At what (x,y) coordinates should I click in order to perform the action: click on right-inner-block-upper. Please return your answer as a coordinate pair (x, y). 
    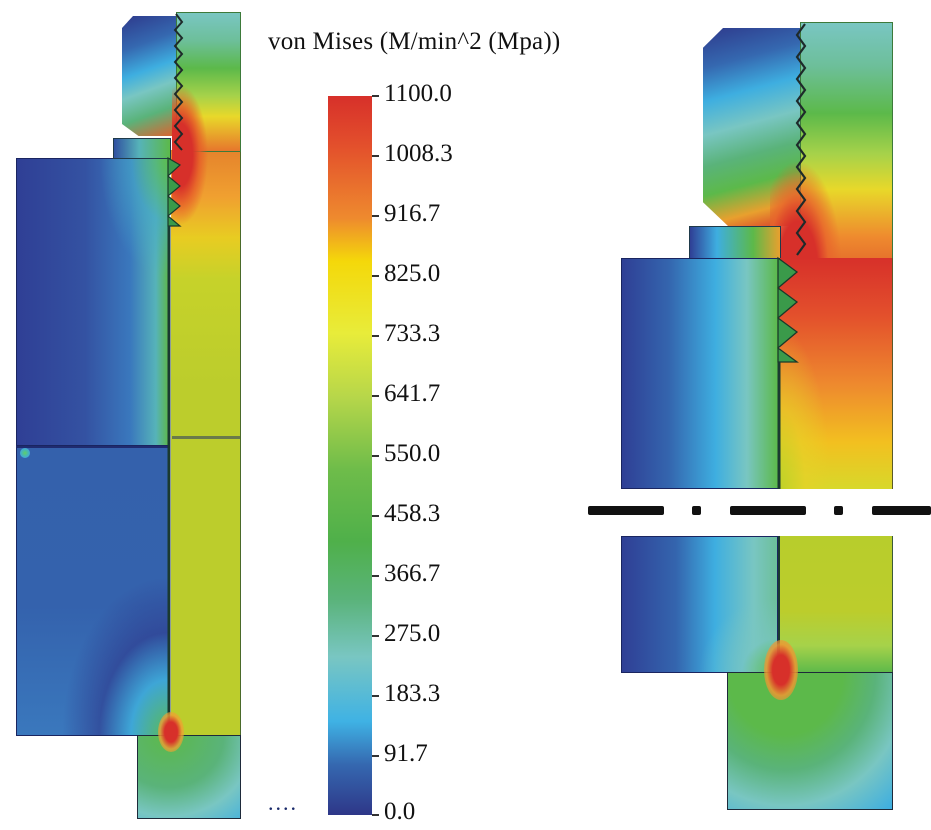
    Looking at the image, I should click on (700, 373).